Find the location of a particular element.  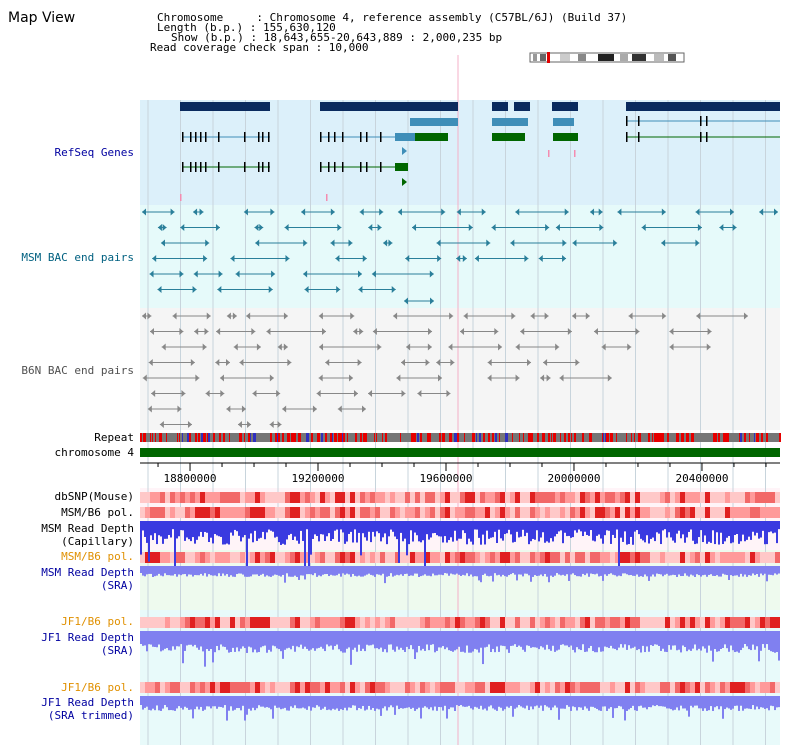

refseq-genes is located at coordinates (480, 151).